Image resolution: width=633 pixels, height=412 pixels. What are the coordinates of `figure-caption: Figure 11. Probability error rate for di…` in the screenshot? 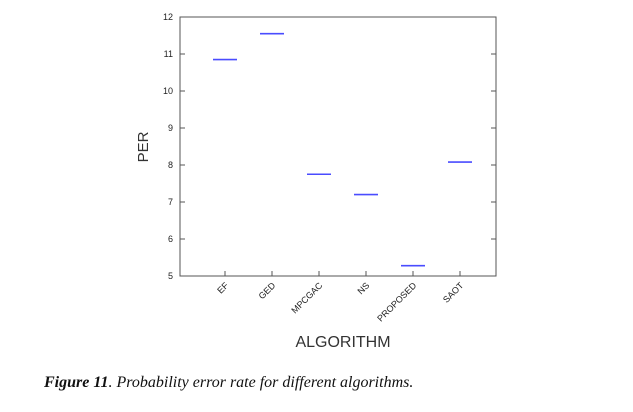 It's located at (324, 383).